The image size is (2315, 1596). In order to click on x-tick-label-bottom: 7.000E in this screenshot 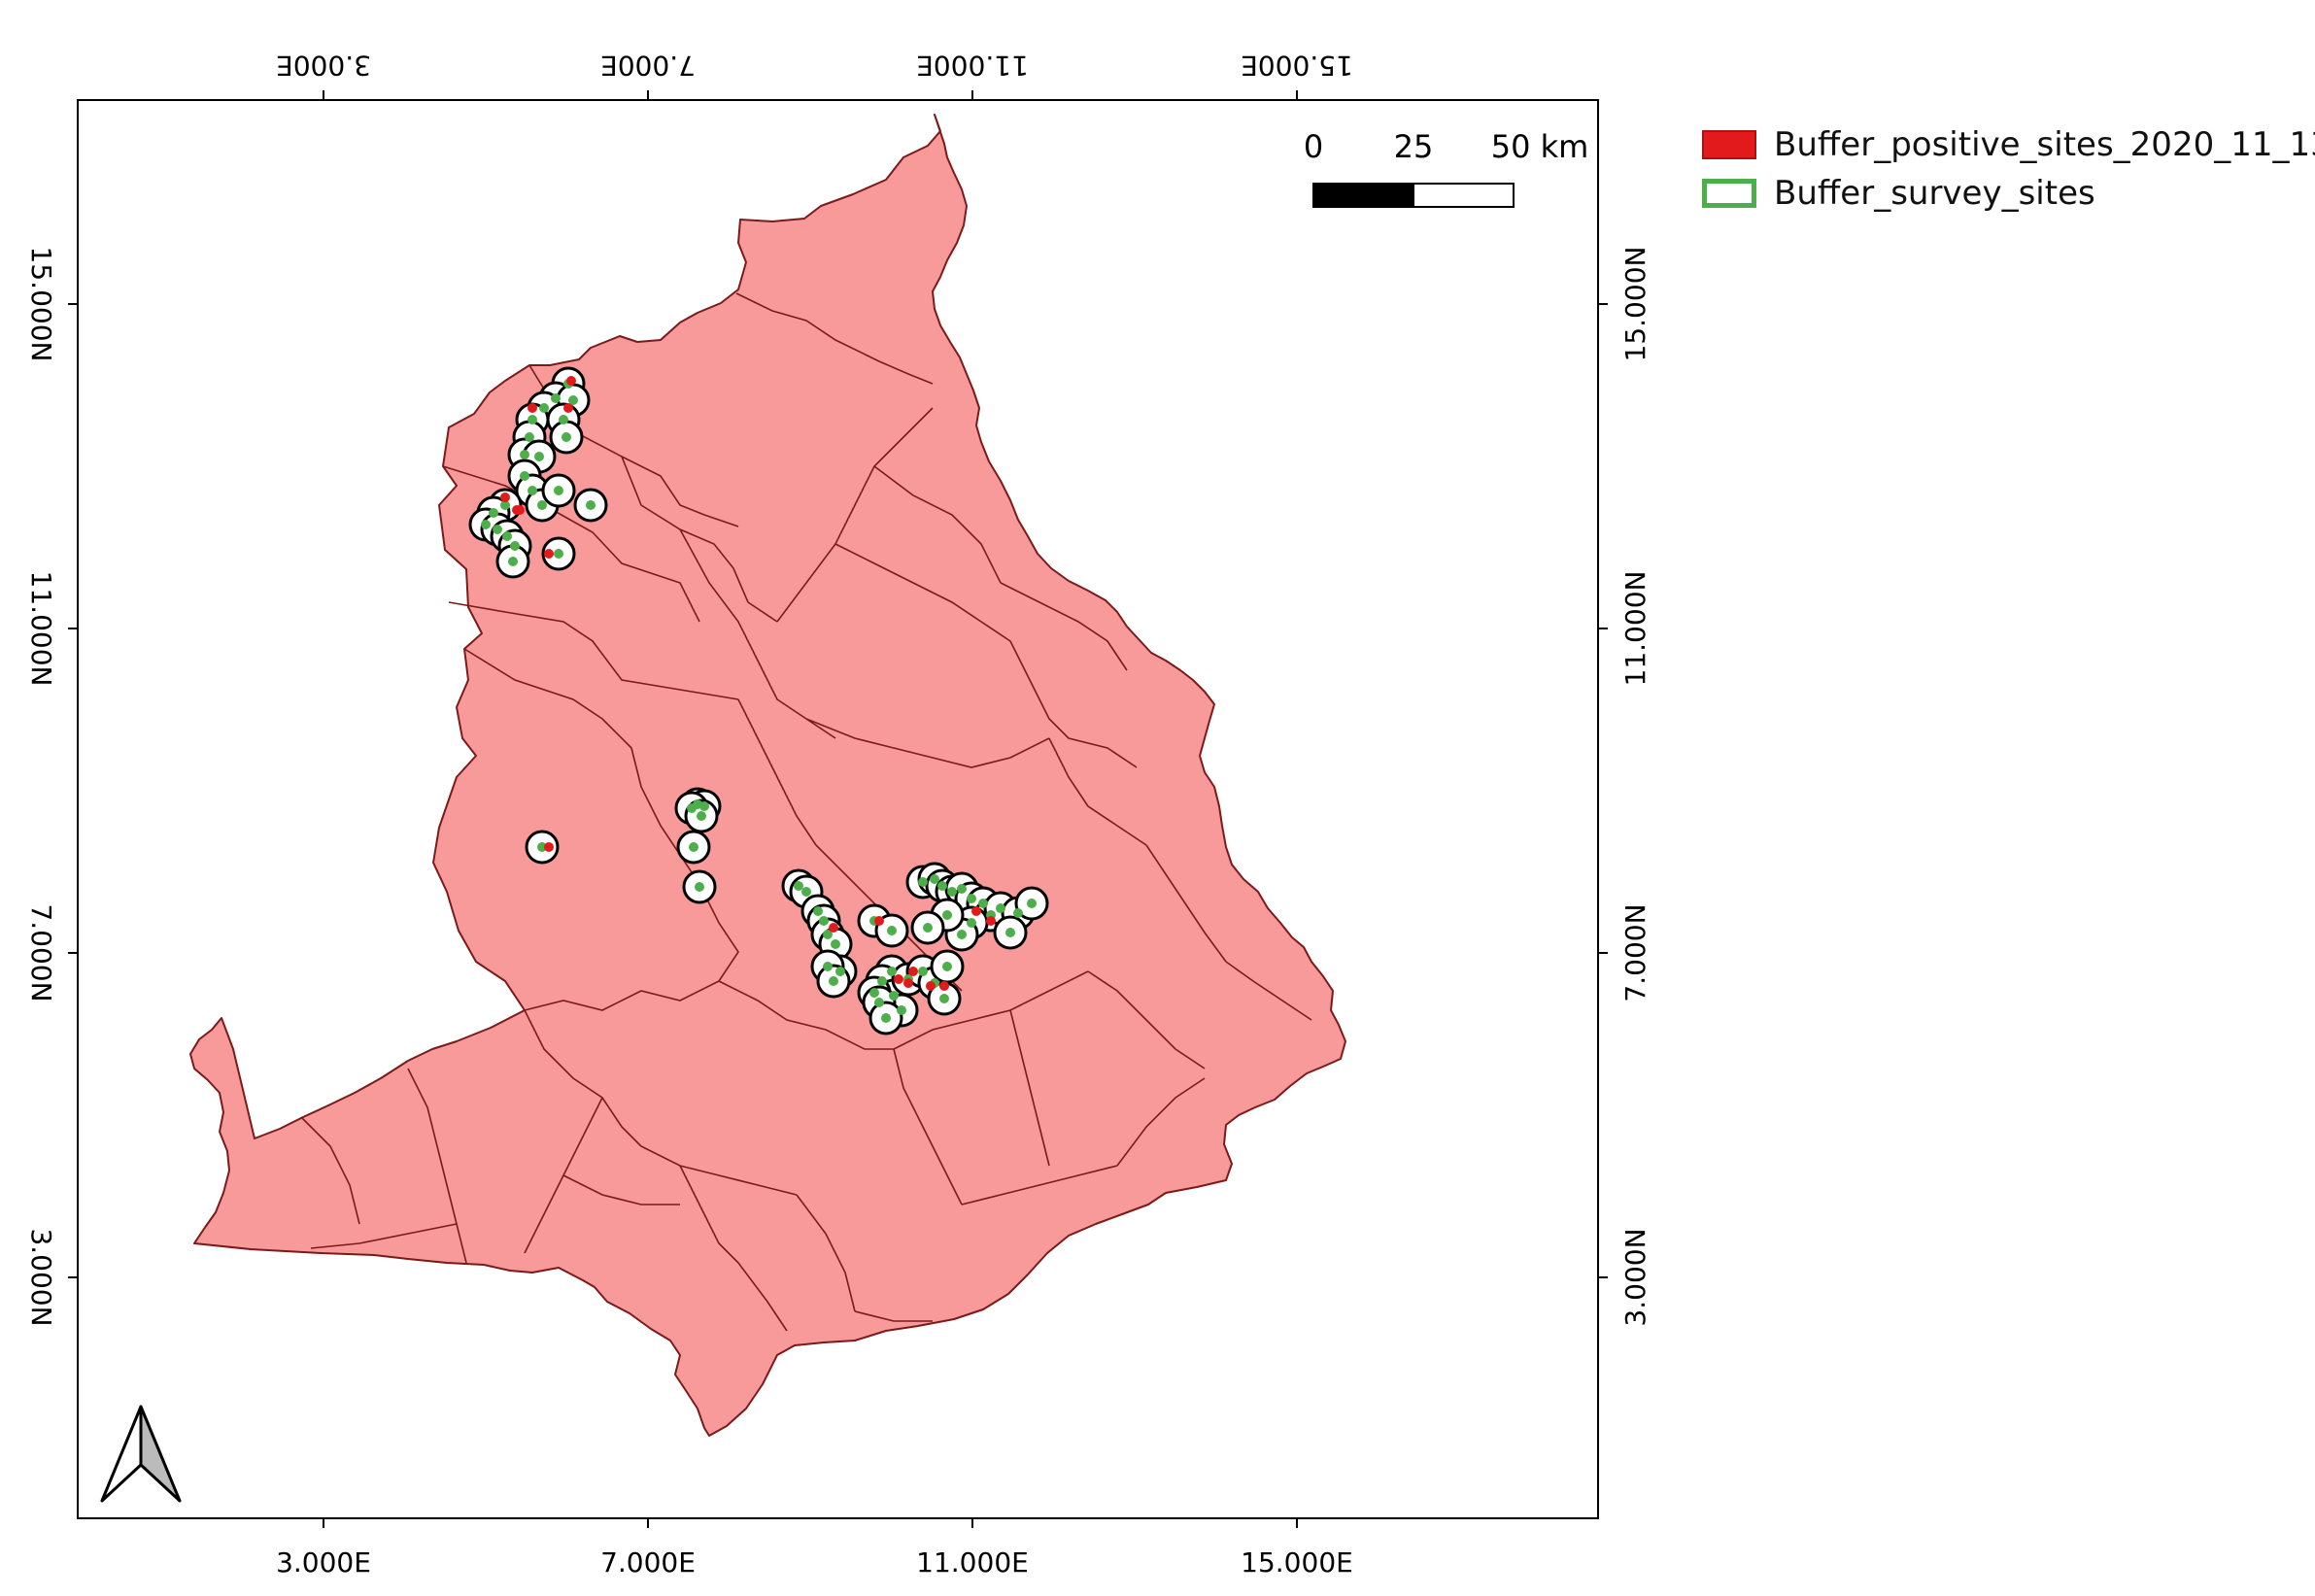, I will do `click(648, 1562)`.